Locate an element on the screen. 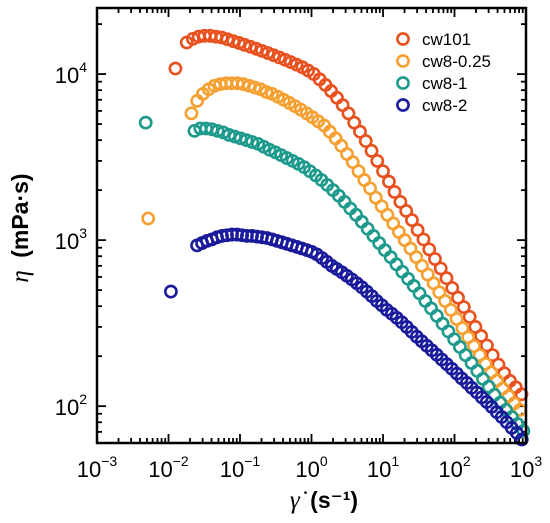 This screenshot has width=550, height=523. y-axis-tick-labels: 10² 10³ 10⁴ is located at coordinates (71, 239).